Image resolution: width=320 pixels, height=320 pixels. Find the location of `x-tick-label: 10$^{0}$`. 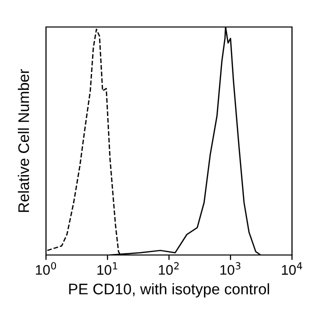

x-tick-label: 10$^{0}$ is located at coordinates (46, 268).